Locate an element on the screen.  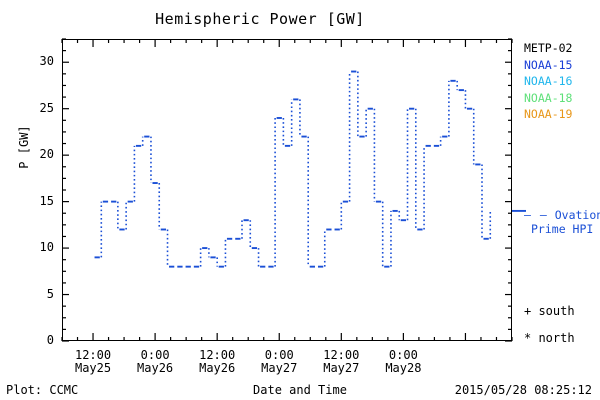
x-axis-tick-3: 0:00 May27 is located at coordinates (279, 362).